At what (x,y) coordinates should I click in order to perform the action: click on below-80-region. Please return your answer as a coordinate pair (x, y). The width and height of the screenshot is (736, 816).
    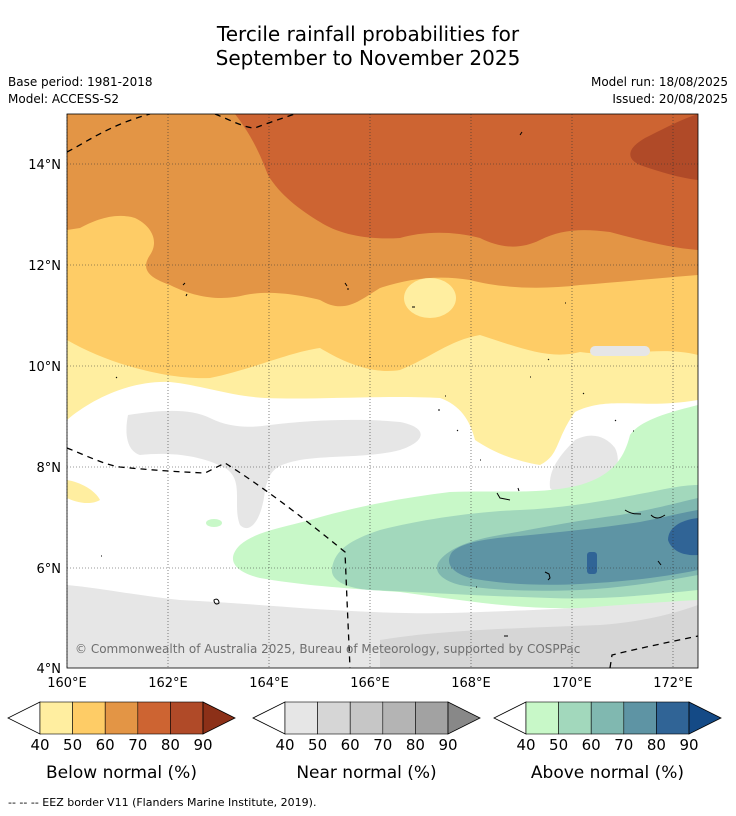
    Looking at the image, I should click on (664, 147).